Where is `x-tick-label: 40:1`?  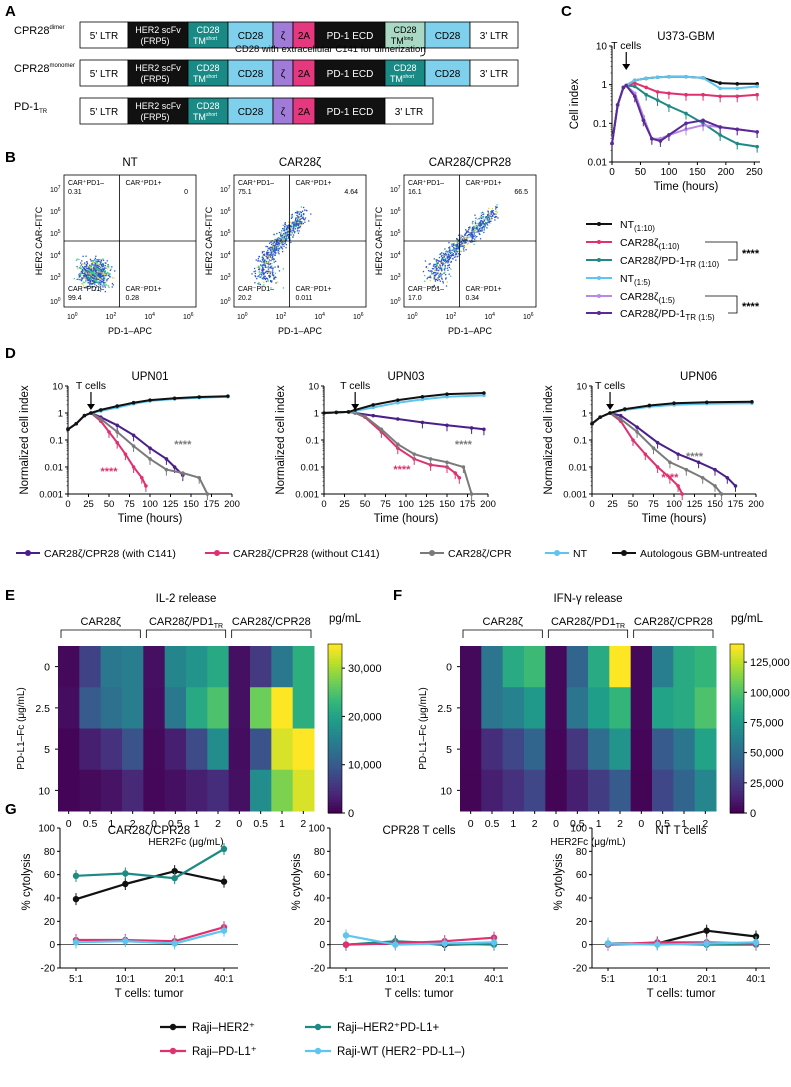
x-tick-label: 40:1 is located at coordinates (224, 979).